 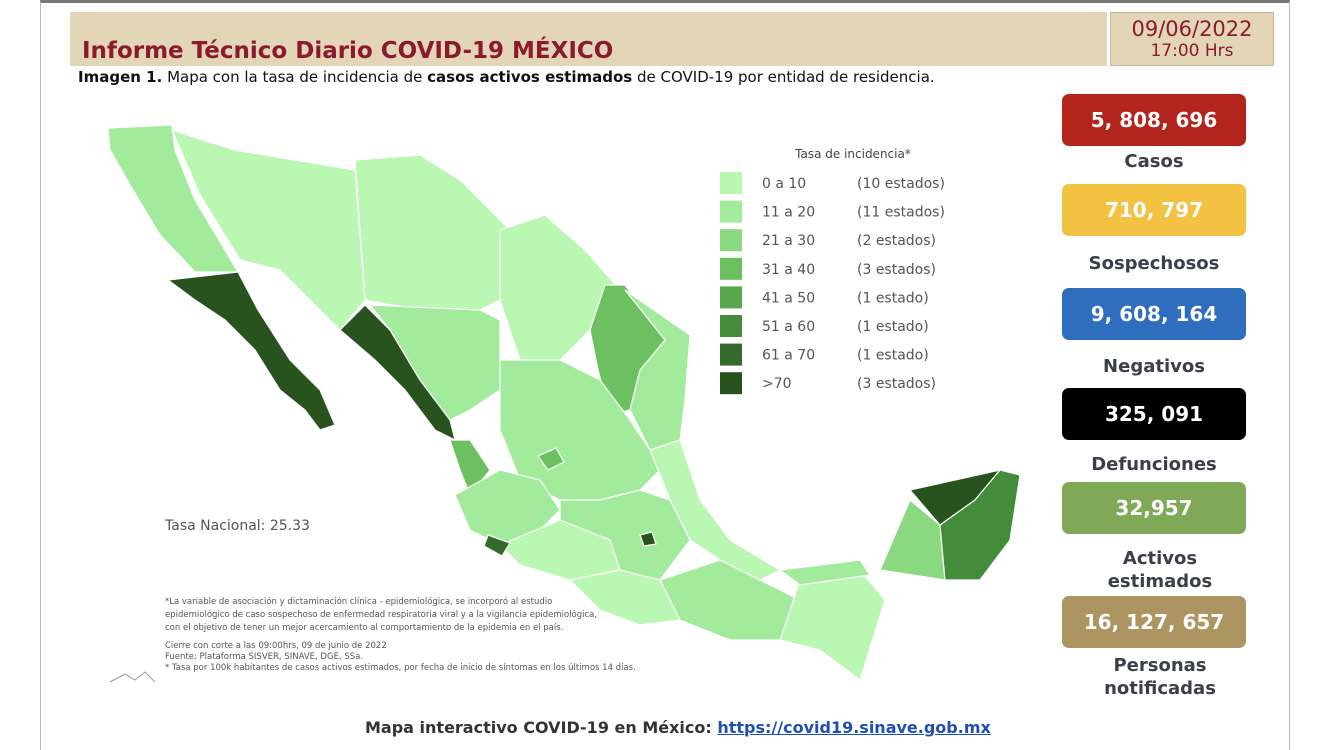 I want to click on legend-count: (11 estados), so click(x=901, y=213).